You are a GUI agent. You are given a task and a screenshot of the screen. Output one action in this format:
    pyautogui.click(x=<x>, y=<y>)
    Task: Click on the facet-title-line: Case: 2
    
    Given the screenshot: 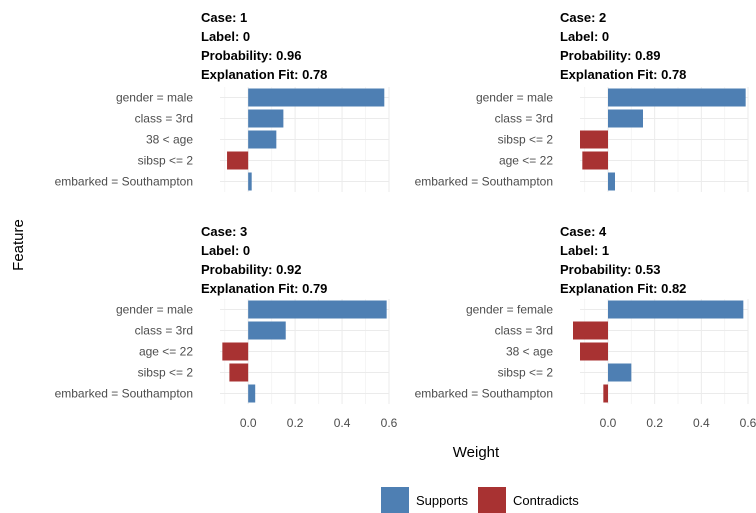 What is the action you would take?
    pyautogui.click(x=583, y=17)
    